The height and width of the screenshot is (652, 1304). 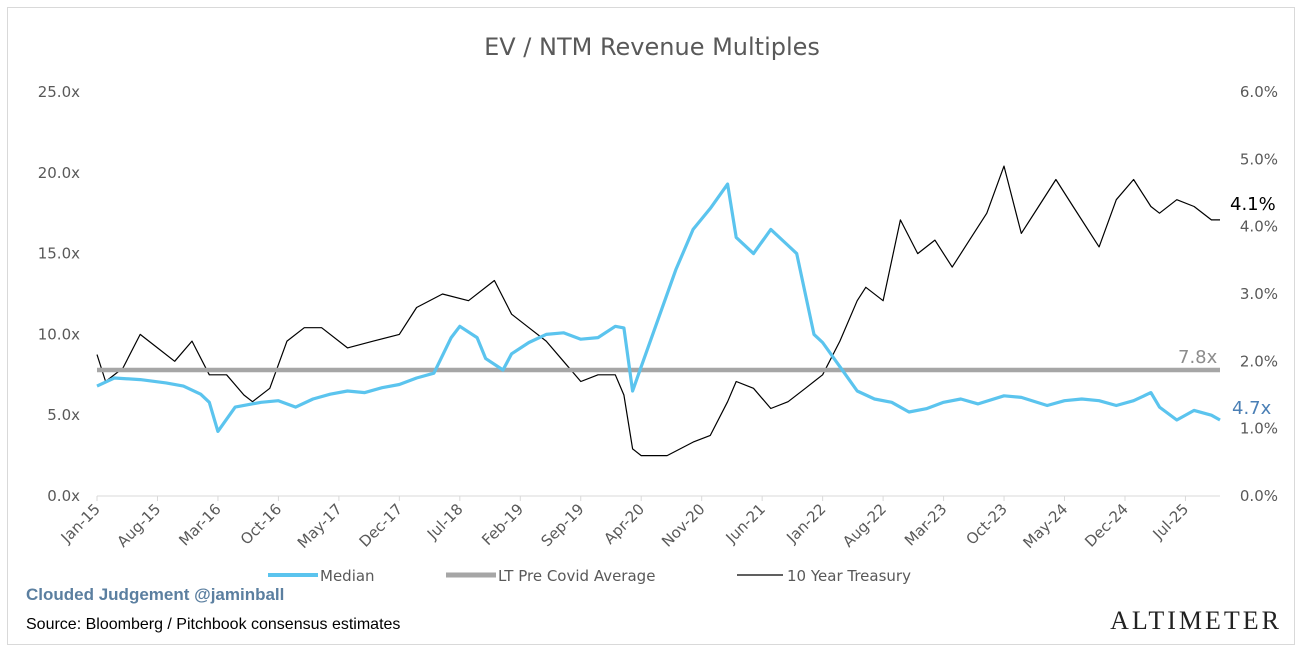 I want to click on treasury-end-label: 4.1%, so click(x=1253, y=204).